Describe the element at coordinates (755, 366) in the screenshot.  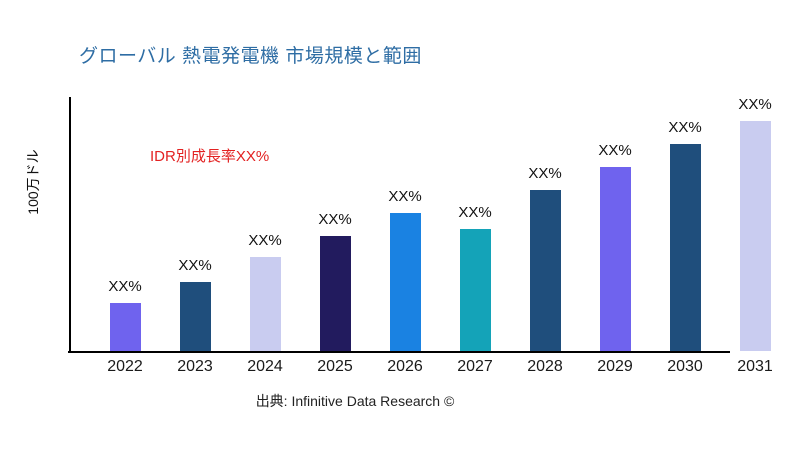
I see `x-tick-2031: 2031` at that location.